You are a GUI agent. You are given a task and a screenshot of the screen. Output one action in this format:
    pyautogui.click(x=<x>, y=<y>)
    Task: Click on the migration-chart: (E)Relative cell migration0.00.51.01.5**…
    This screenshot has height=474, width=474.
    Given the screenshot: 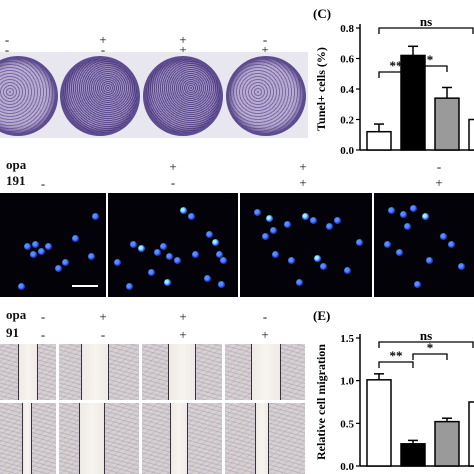 What is the action you would take?
    pyautogui.click(x=393, y=390)
    